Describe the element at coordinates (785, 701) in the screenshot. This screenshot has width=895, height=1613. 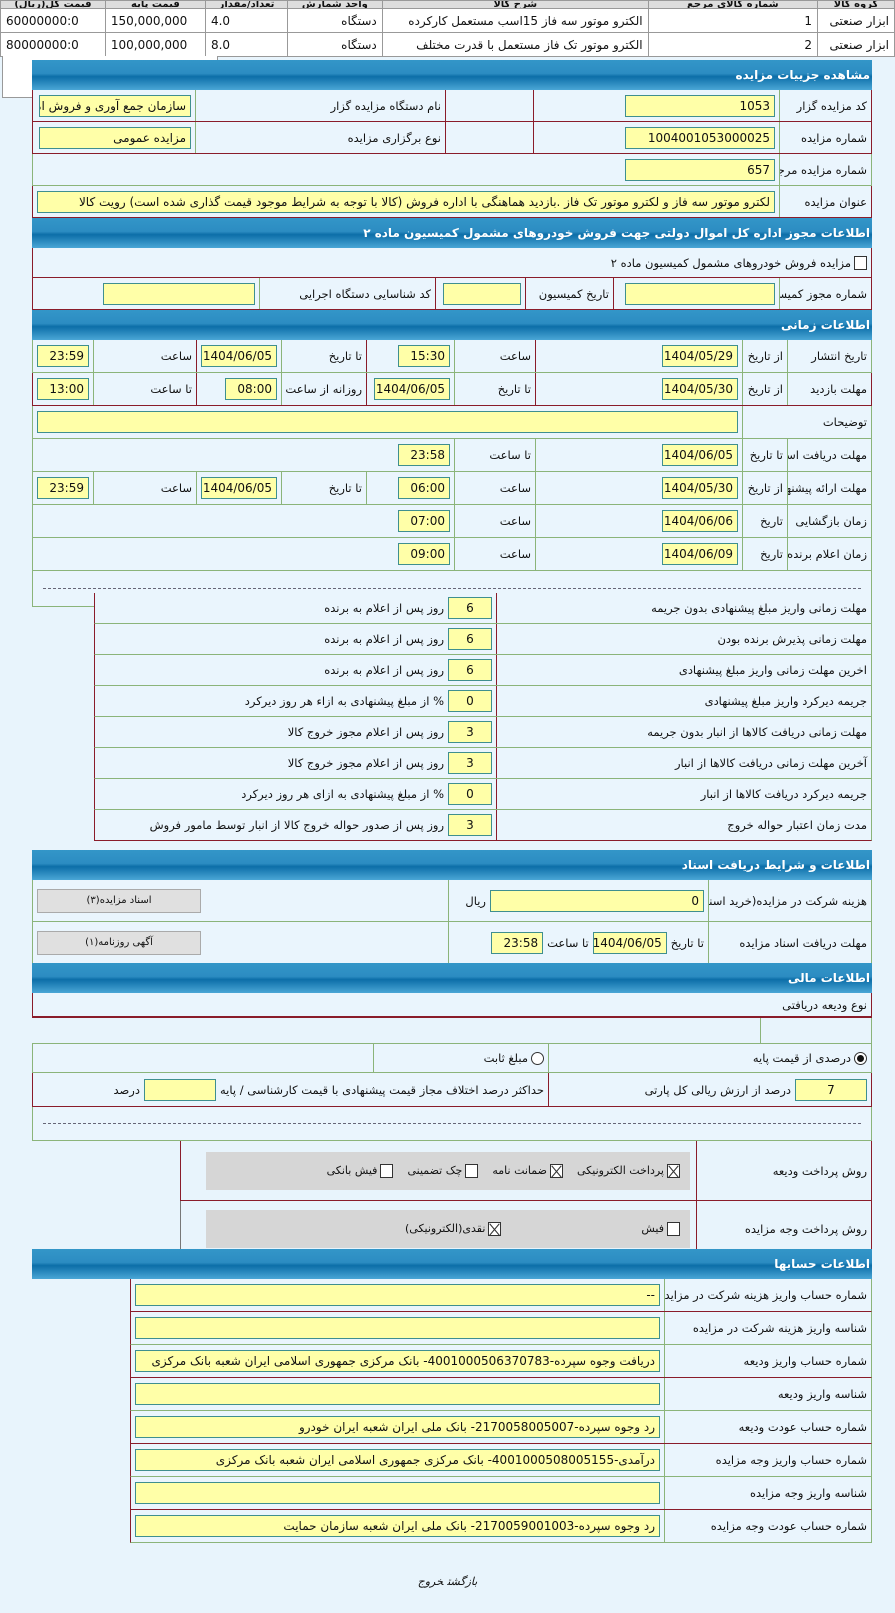
I see `penalty-label: جریمه دیرکرد واریز مبلغ پیشنهادی` at that location.